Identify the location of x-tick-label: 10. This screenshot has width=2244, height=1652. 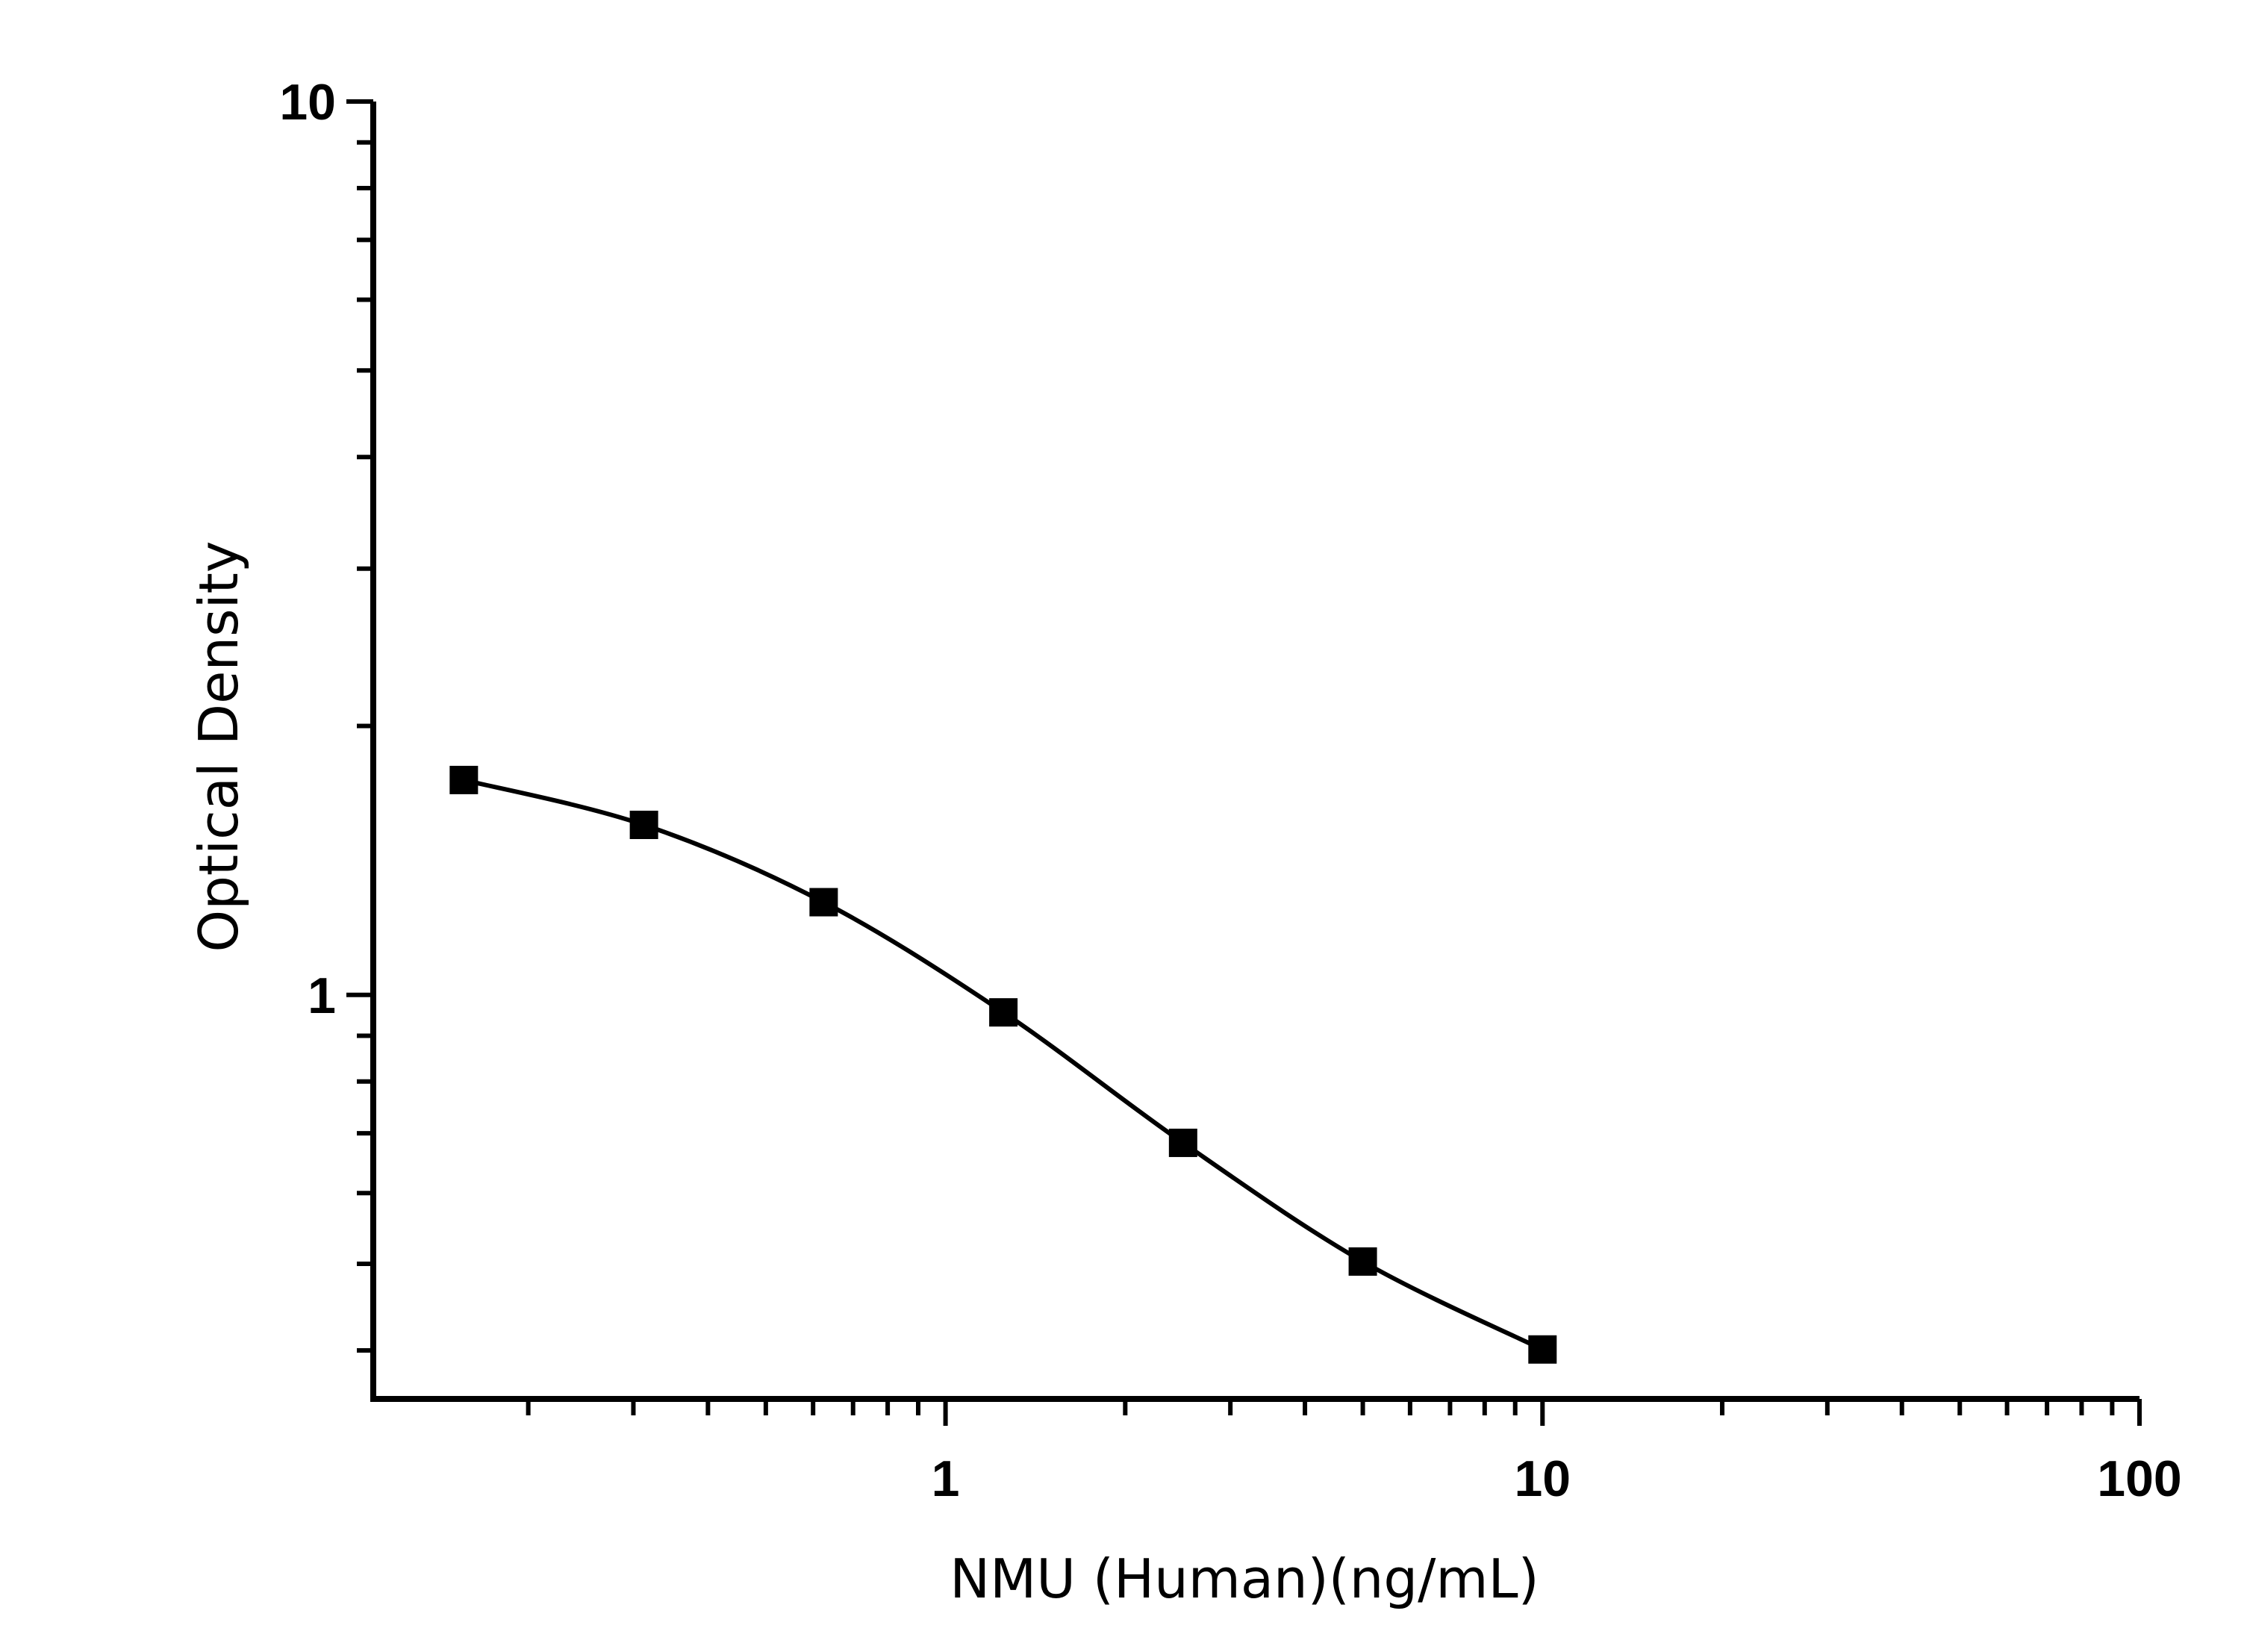
(1542, 1479).